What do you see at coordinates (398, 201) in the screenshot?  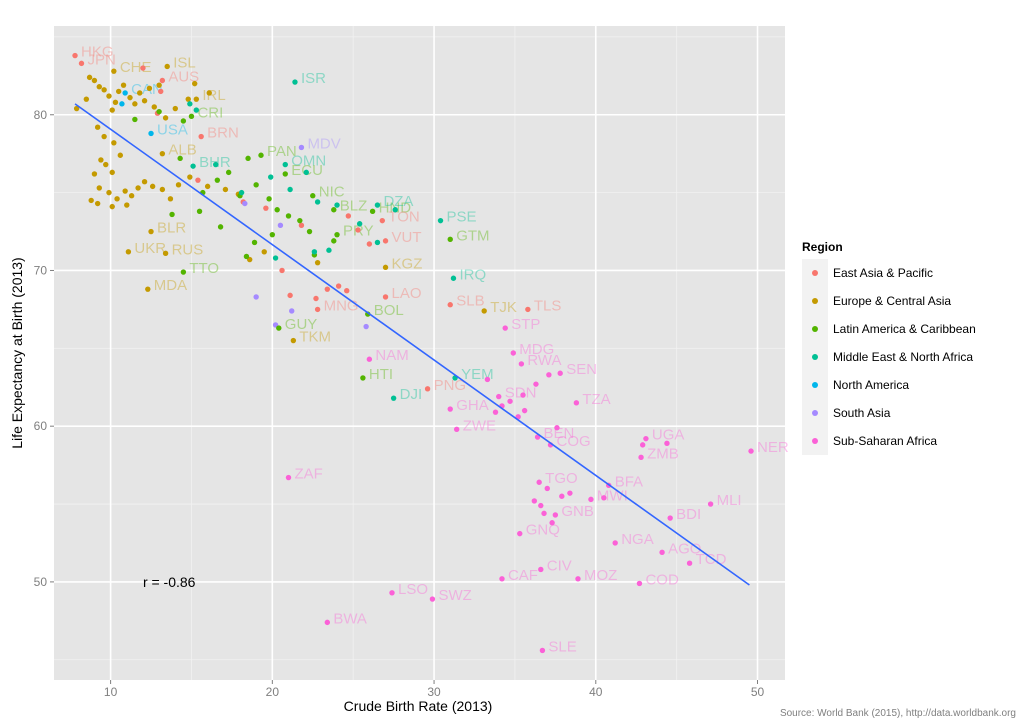 I see `point-label: DZA` at bounding box center [398, 201].